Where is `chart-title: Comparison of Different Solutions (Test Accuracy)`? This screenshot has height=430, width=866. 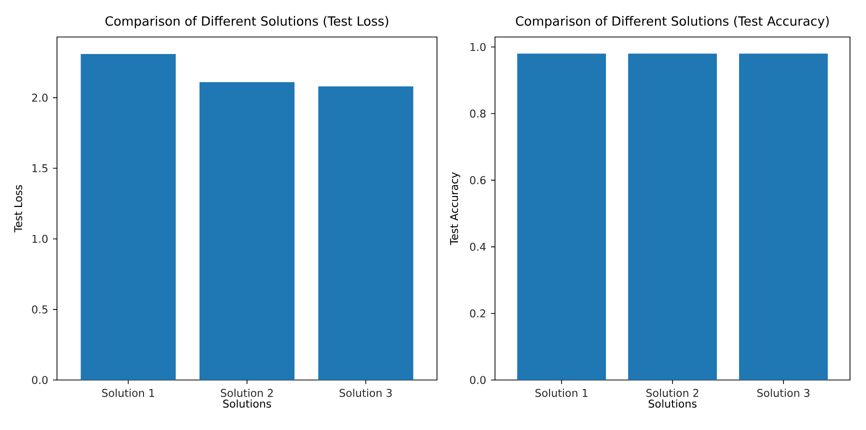 chart-title: Comparison of Different Solutions (Test Accuracy) is located at coordinates (672, 22).